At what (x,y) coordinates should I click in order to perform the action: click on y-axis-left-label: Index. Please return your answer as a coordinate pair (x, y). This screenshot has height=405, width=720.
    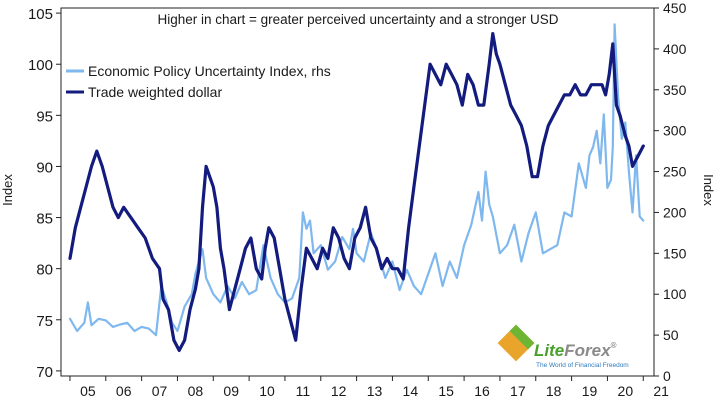
    Looking at the image, I should click on (7, 190).